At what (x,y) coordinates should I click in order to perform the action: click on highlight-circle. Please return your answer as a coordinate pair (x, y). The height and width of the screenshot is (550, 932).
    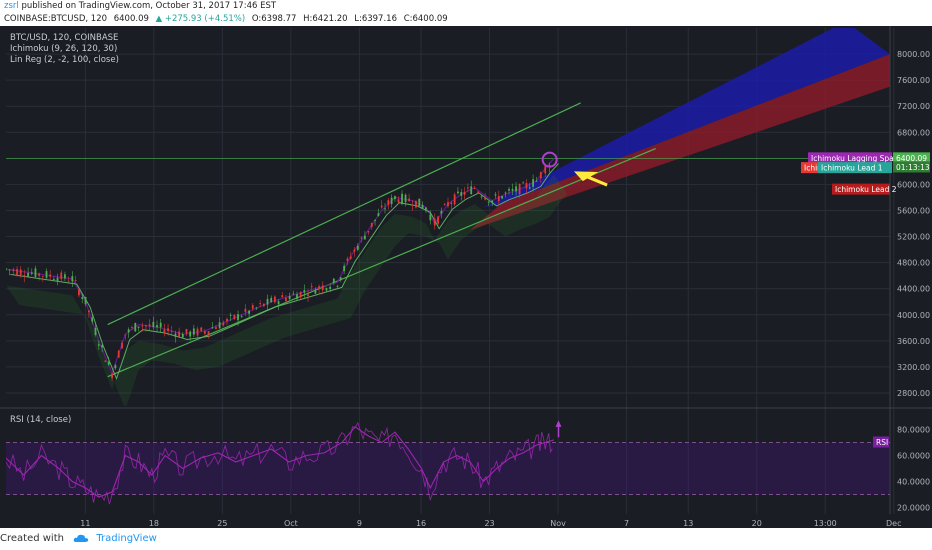
    Looking at the image, I should click on (549, 159).